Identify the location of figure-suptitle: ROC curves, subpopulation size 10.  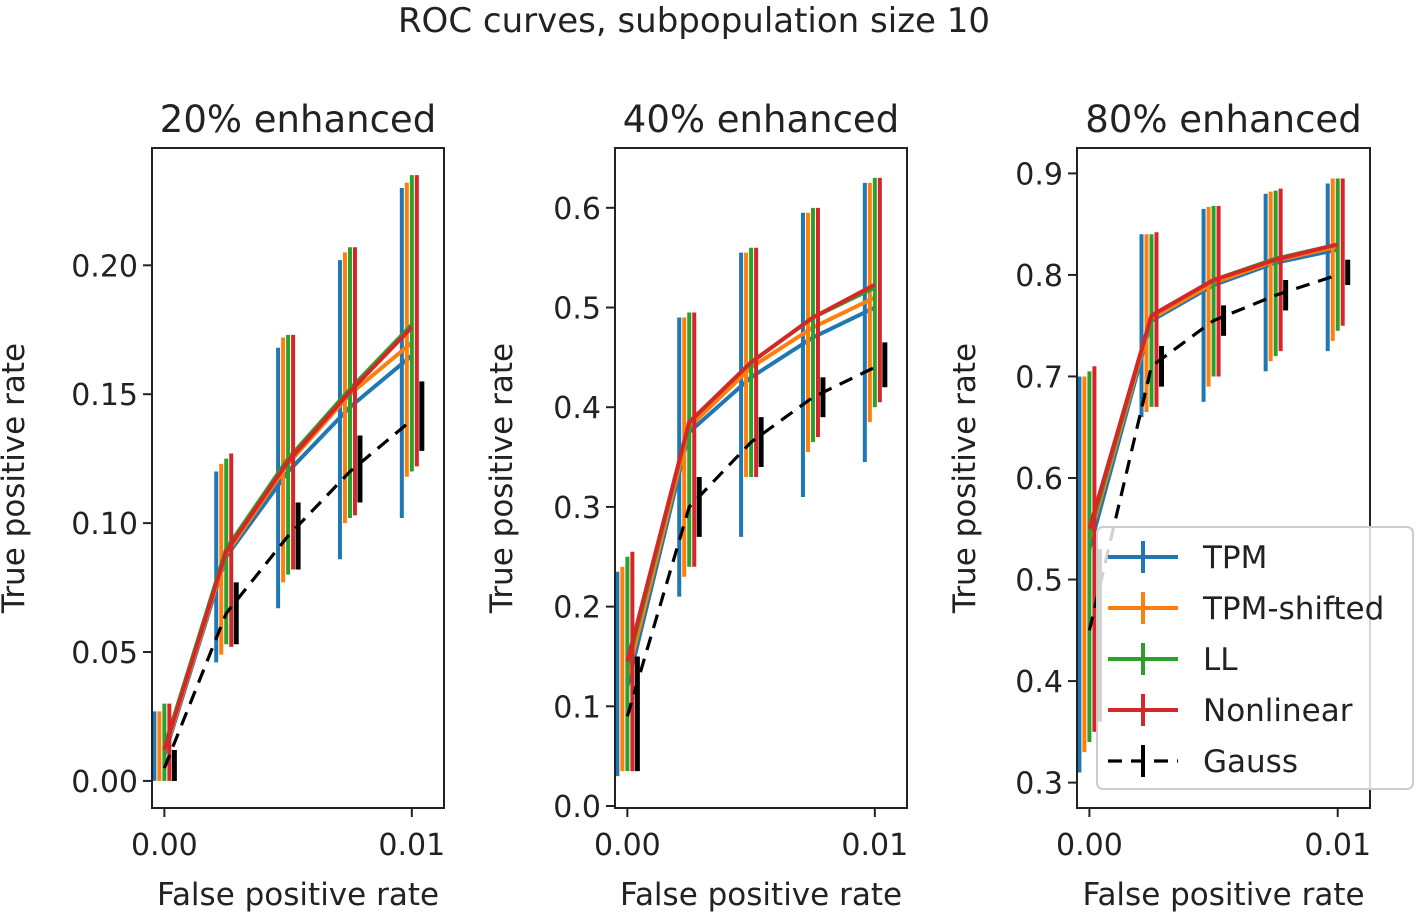
(694, 21).